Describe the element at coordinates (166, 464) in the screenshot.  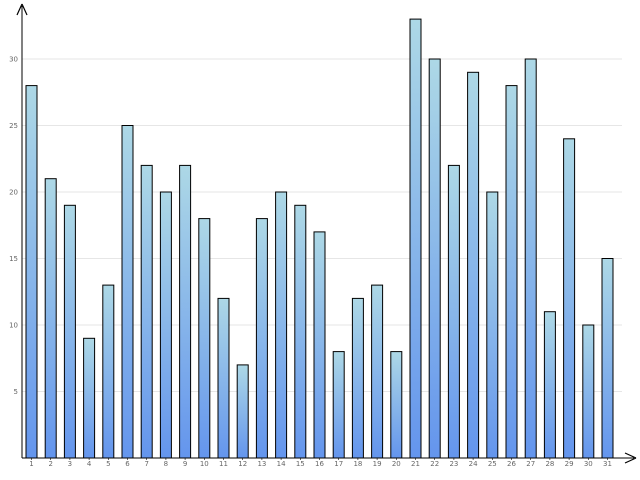
I see `x-tick-label: 8` at that location.